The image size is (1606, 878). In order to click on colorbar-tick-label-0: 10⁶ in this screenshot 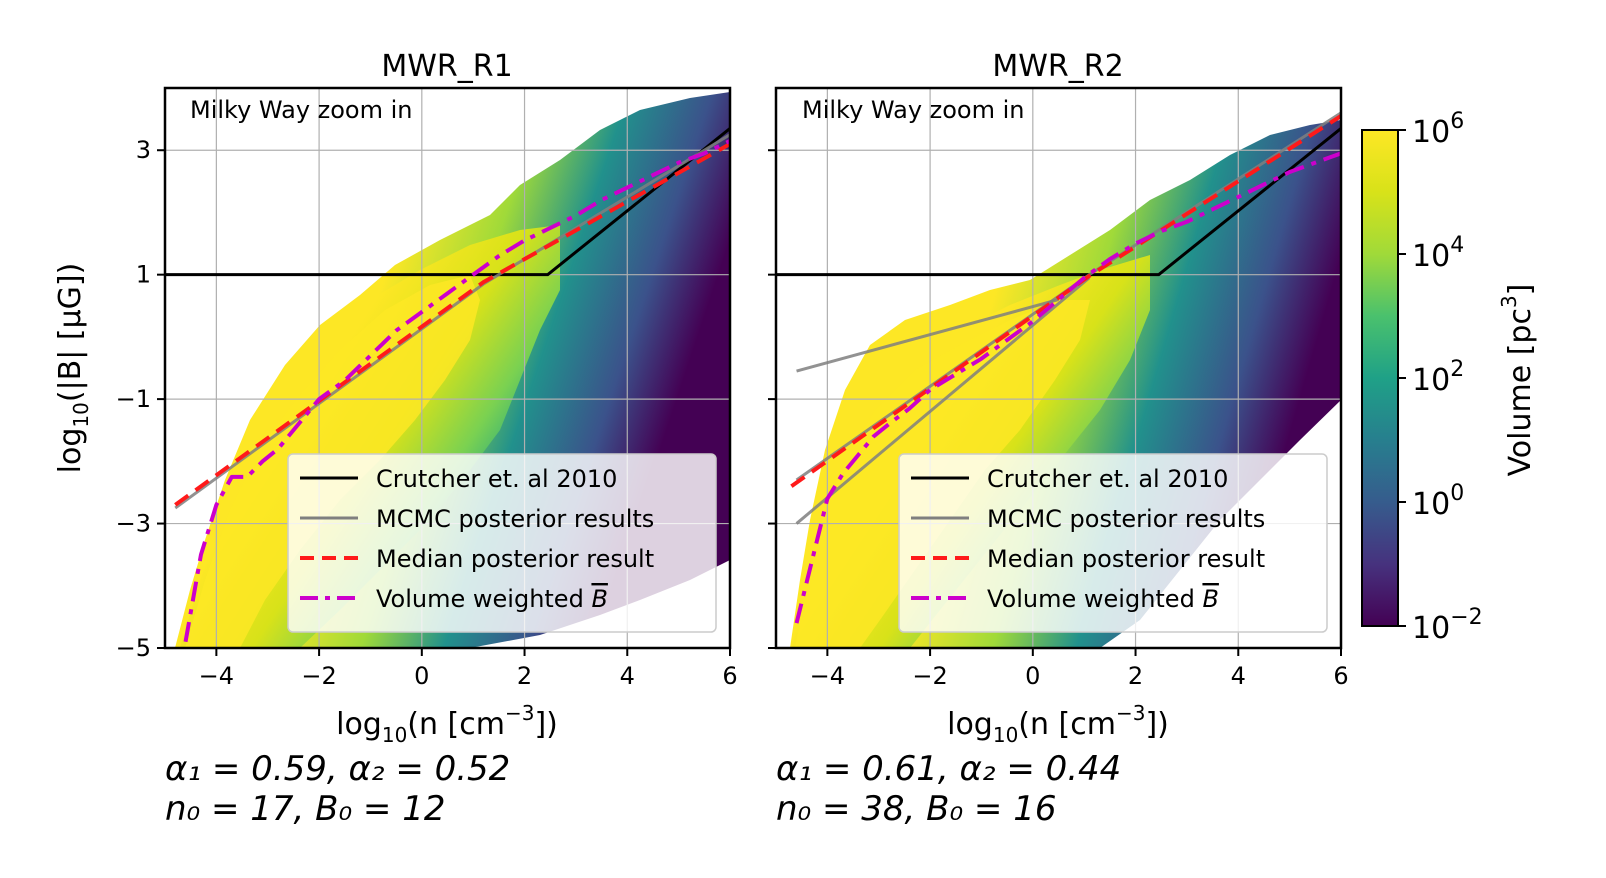, I will do `click(1438, 129)`.